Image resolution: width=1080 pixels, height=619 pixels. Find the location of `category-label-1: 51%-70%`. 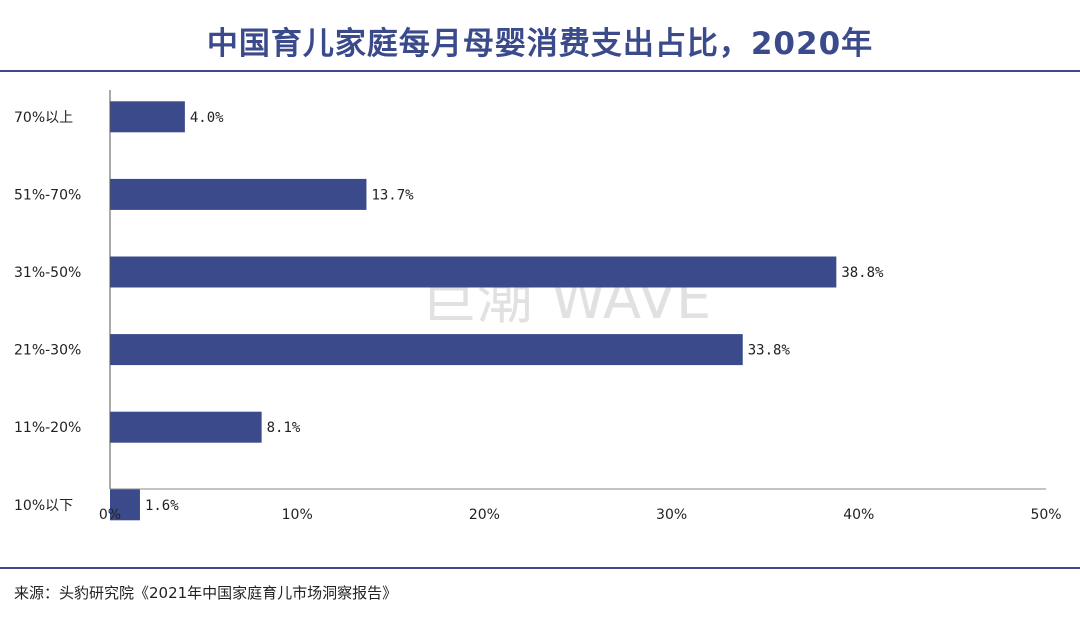

category-label-1: 51%-70% is located at coordinates (47, 195).